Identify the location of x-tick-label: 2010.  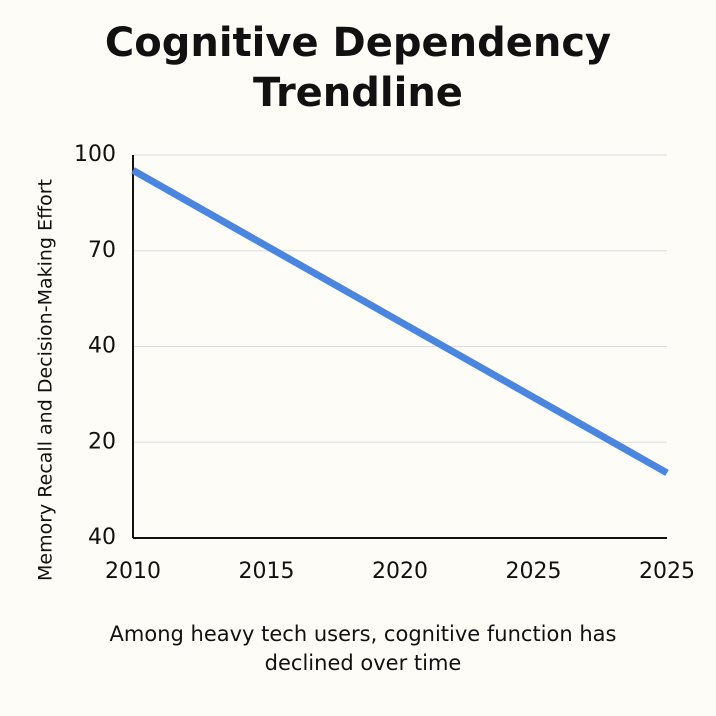
(133, 571).